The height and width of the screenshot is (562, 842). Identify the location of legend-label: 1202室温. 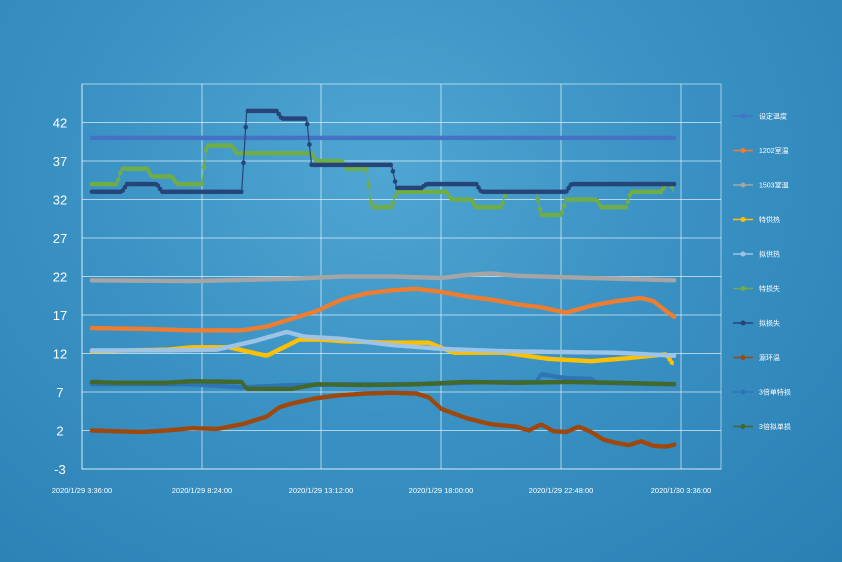
(774, 150).